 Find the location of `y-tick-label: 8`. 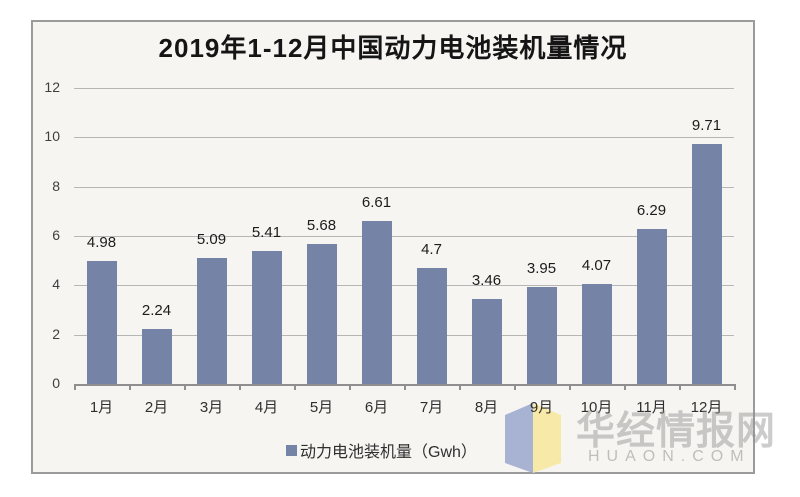

y-tick-label: 8 is located at coordinates (56, 185).